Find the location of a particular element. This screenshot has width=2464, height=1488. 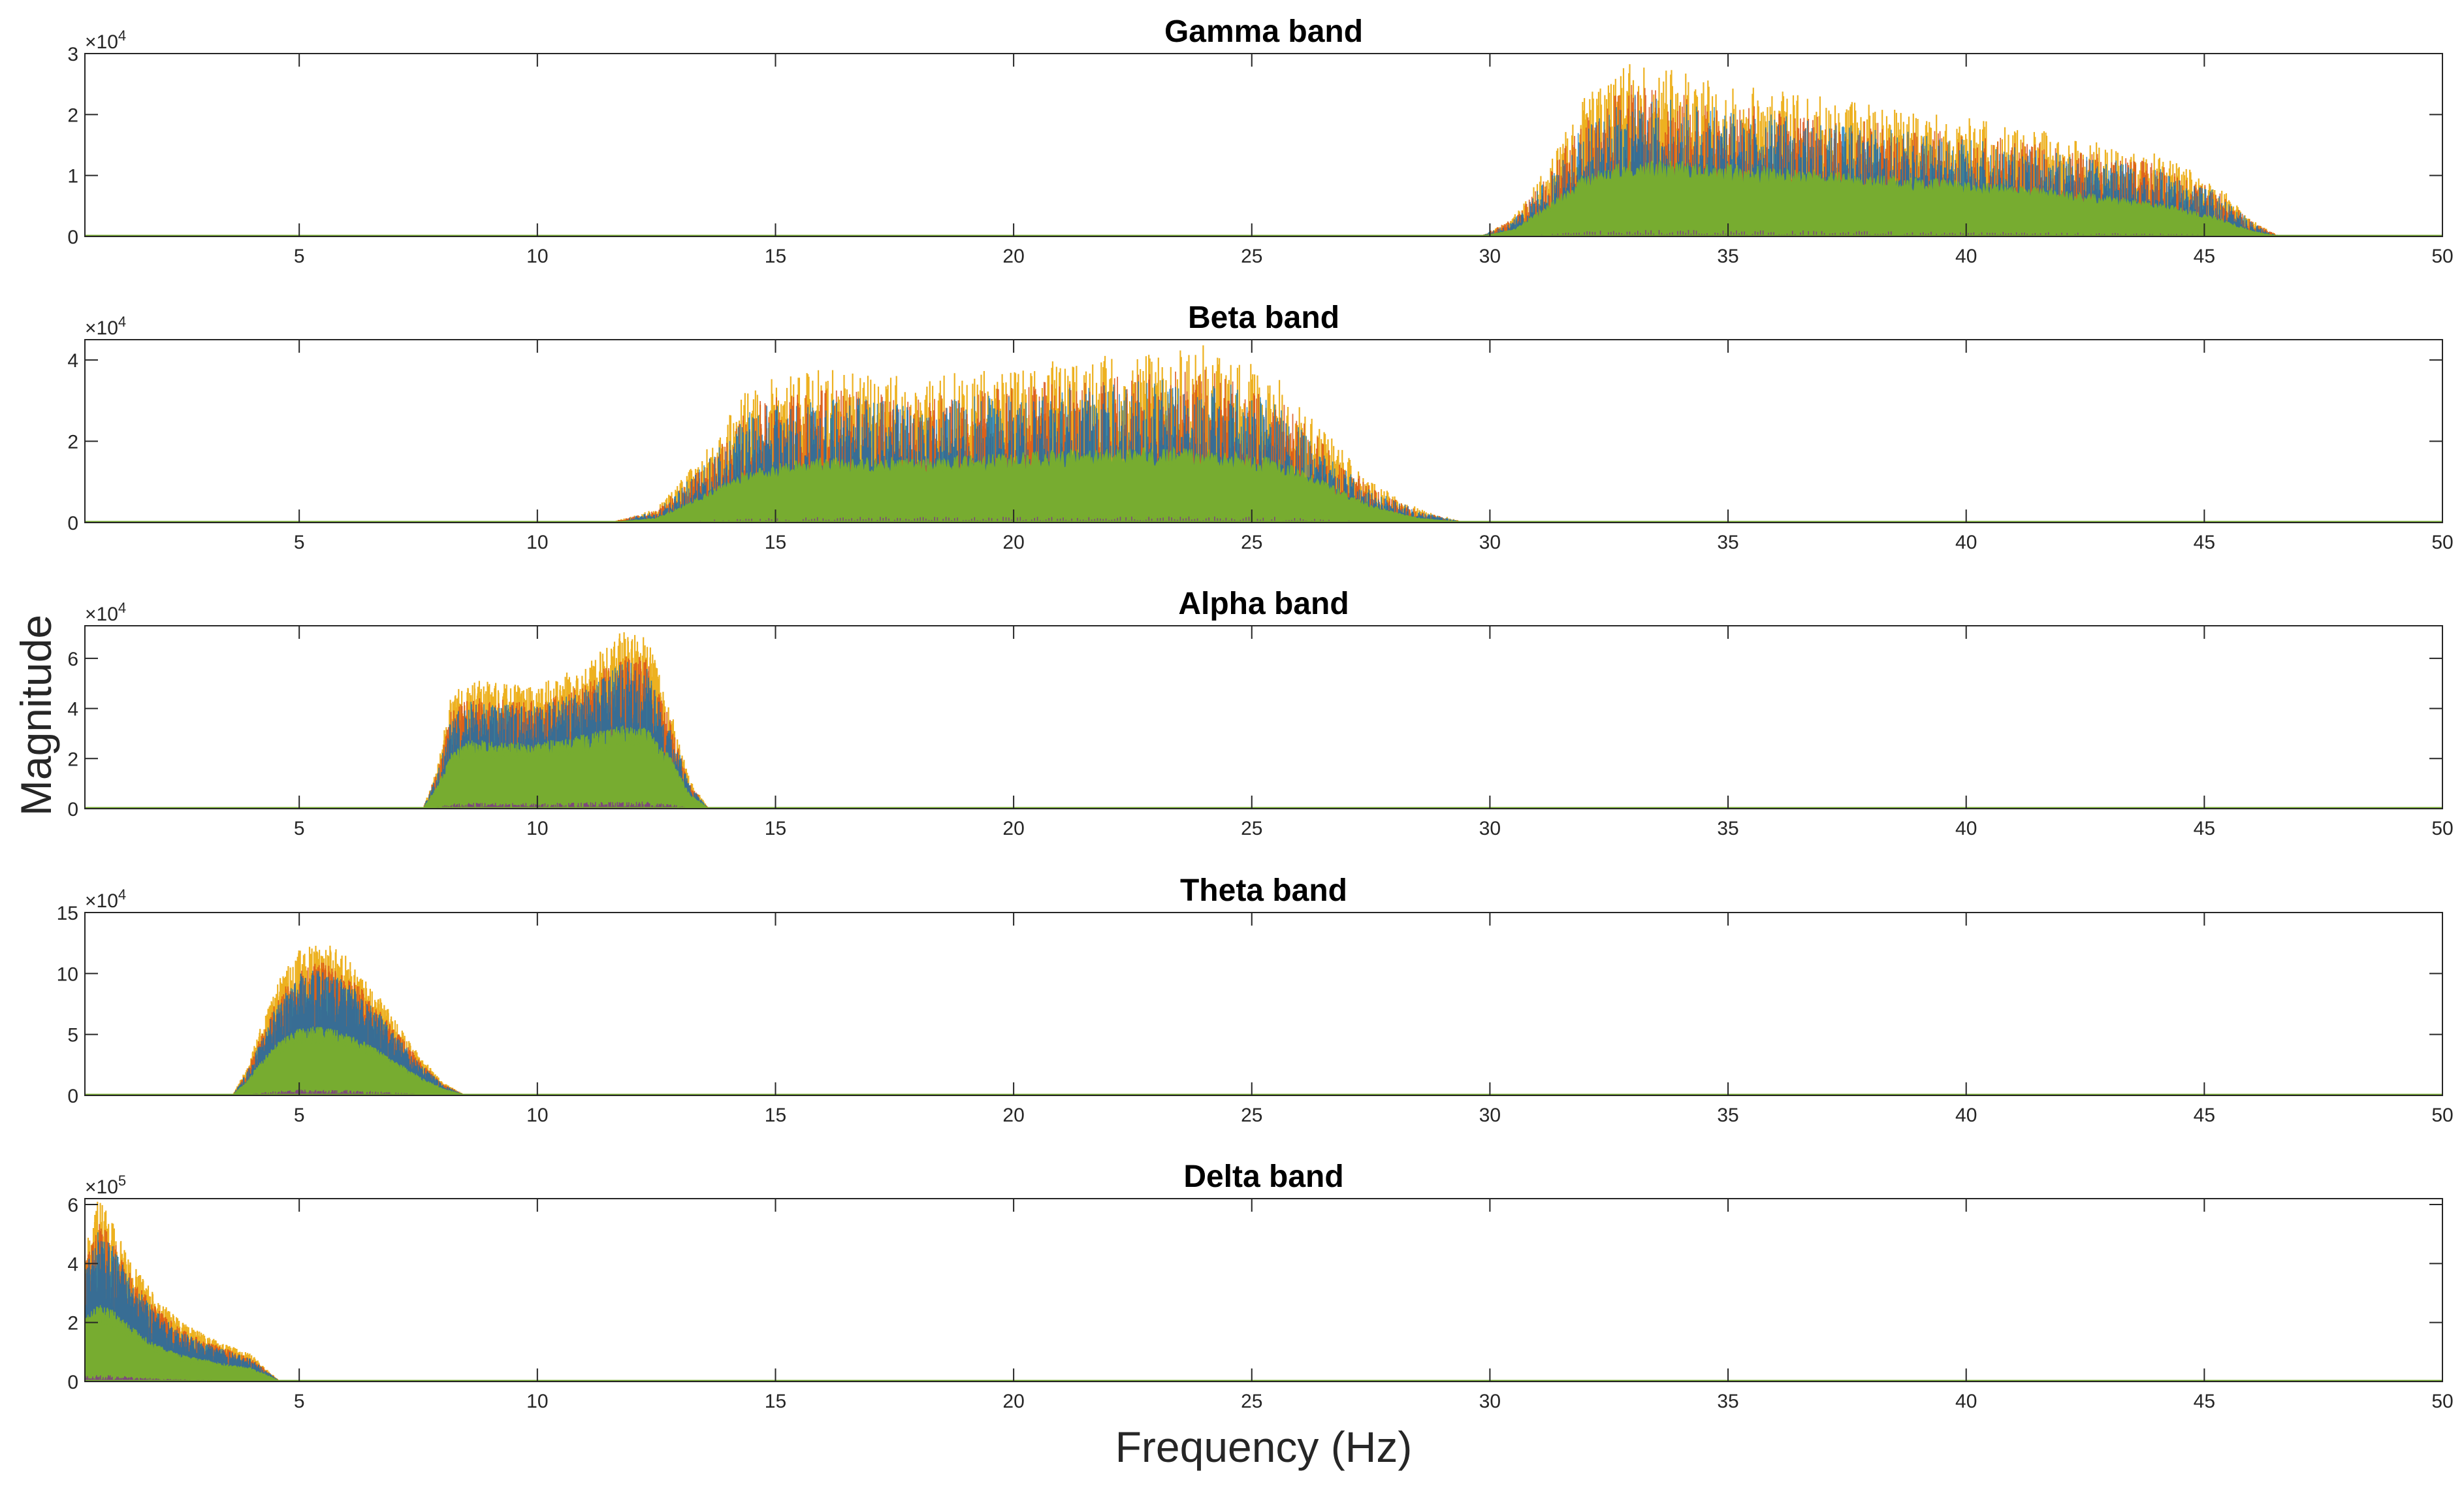

y-tick-label: 10 is located at coordinates (67, 974).